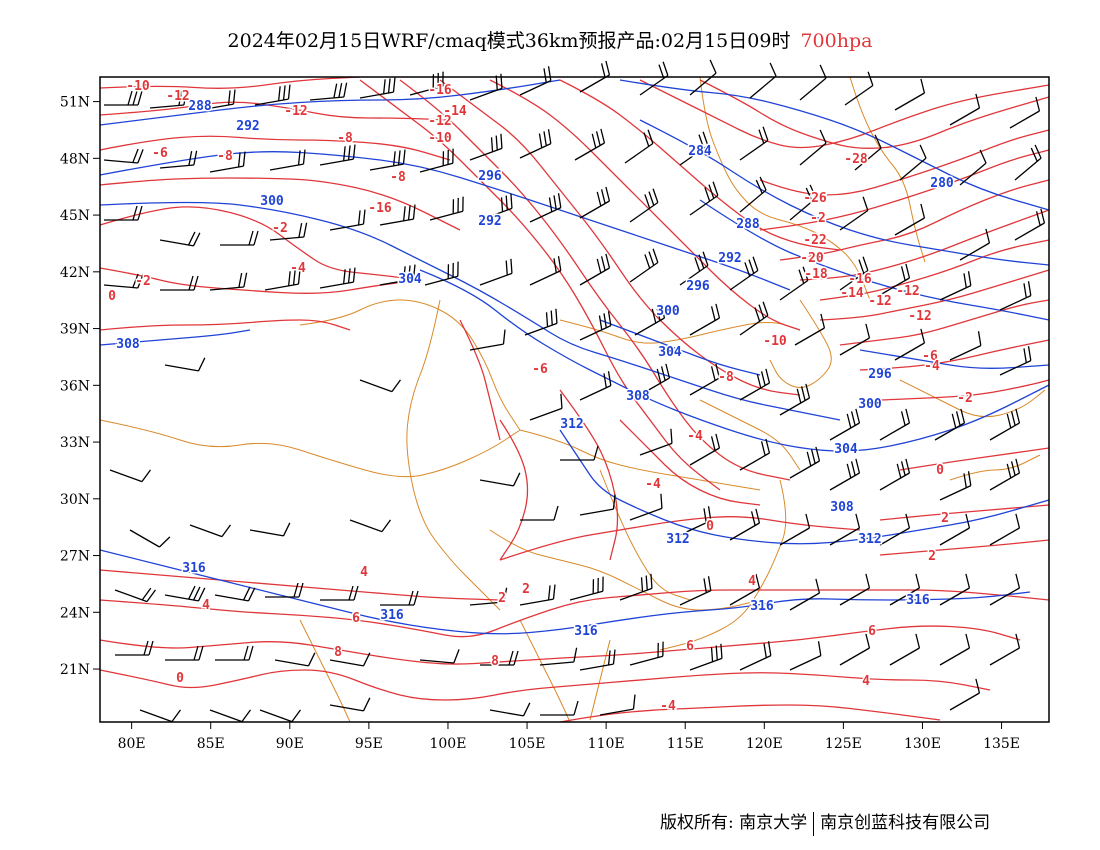  I want to click on isotherm-label: 2, so click(502, 598).